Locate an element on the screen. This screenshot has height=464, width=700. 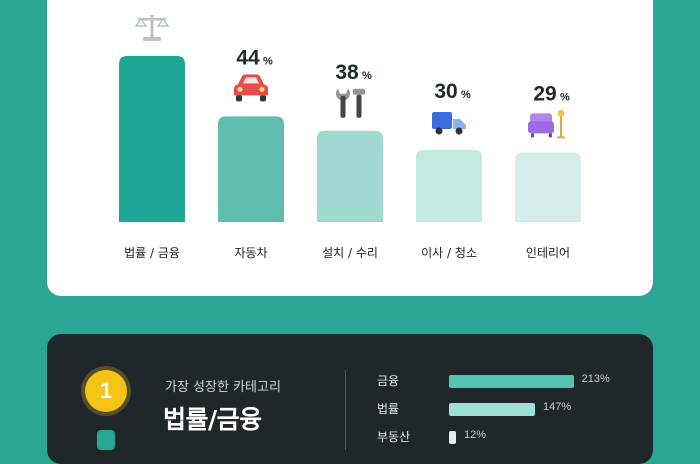
car-icon is located at coordinates (251, 88).